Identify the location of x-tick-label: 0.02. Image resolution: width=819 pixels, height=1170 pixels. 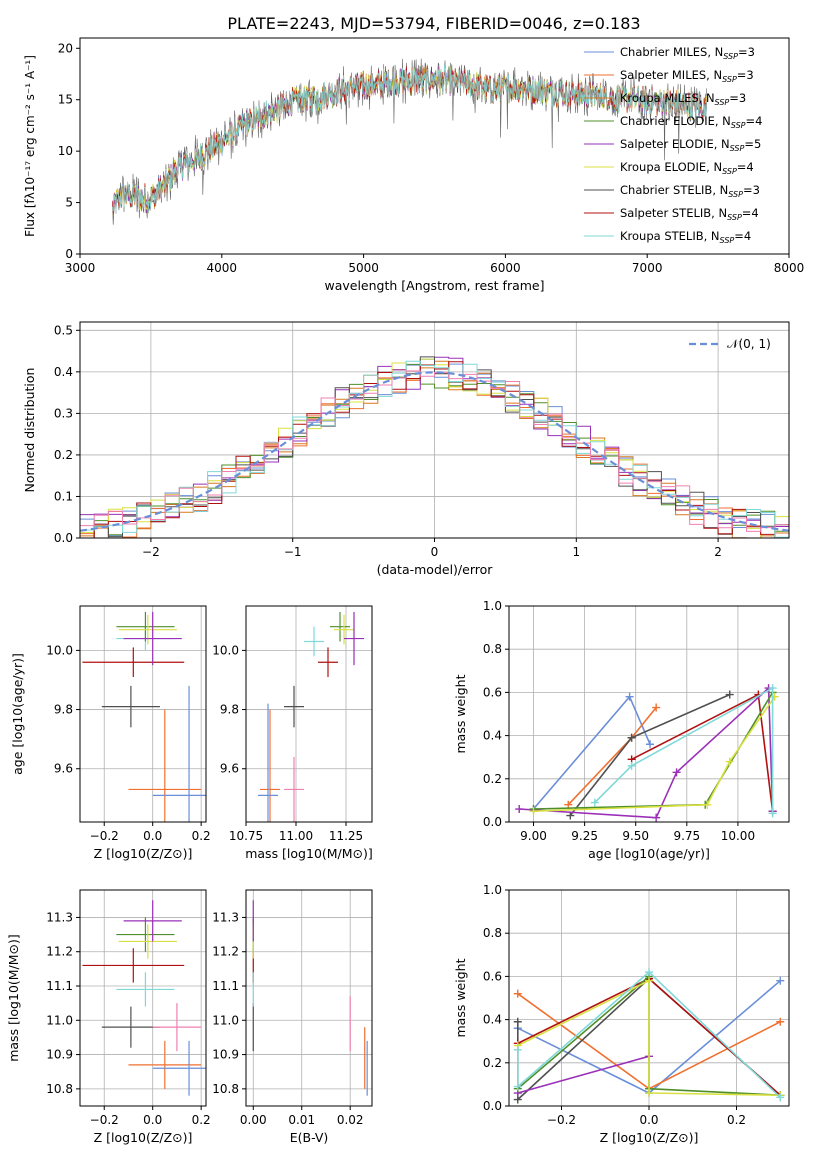
(350, 1120).